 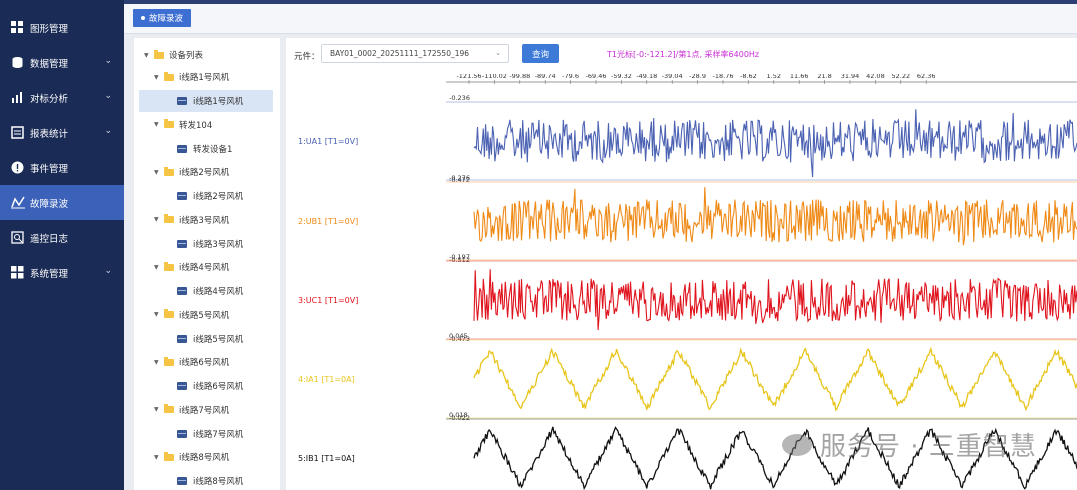 What do you see at coordinates (207, 125) in the screenshot?
I see `tree-folder-row: ▼ 转发104` at bounding box center [207, 125].